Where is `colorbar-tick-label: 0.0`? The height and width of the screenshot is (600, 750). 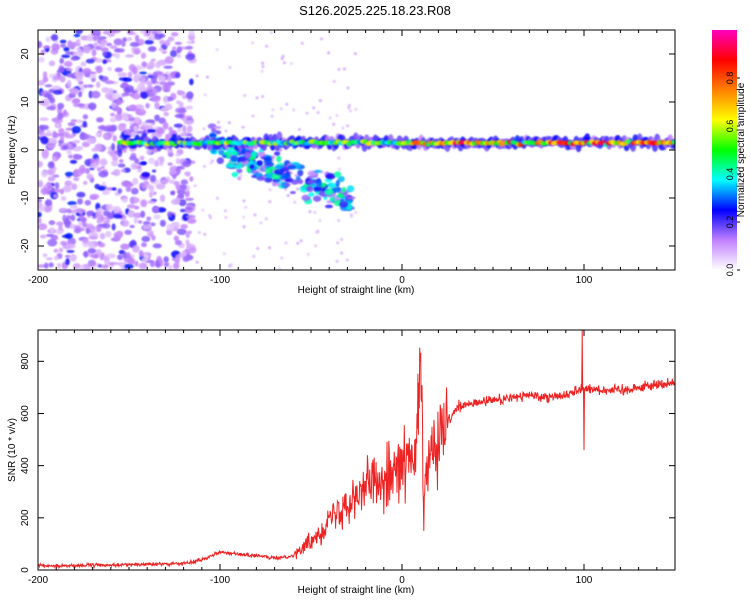
colorbar-tick-label: 0.0 is located at coordinates (730, 270).